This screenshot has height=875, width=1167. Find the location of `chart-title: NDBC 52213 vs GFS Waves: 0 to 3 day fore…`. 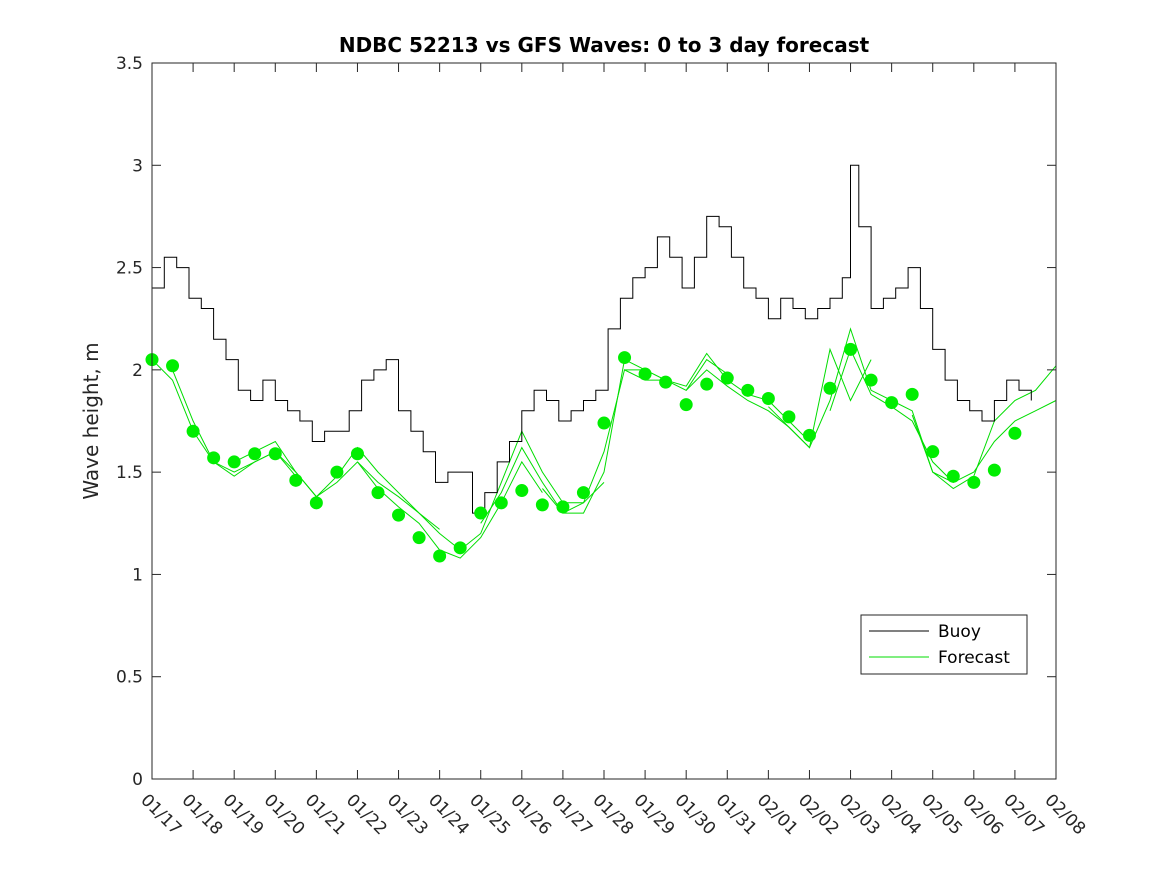

chart-title: NDBC 52213 vs GFS Waves: 0 to 3 day fore… is located at coordinates (604, 45).